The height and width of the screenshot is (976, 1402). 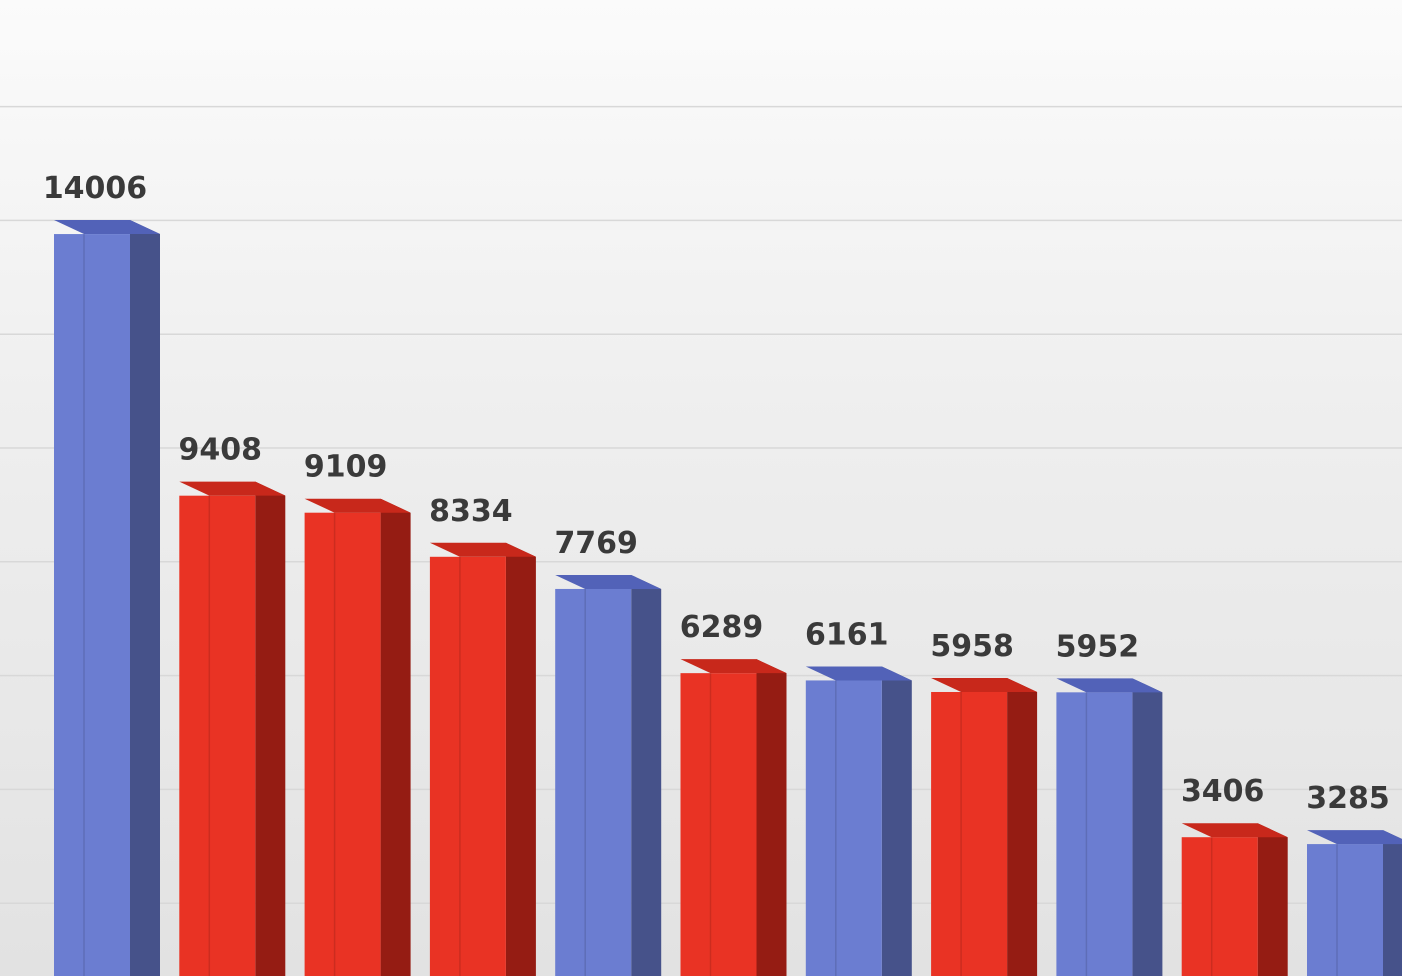 What do you see at coordinates (847, 634) in the screenshot?
I see `data-label: 6161` at bounding box center [847, 634].